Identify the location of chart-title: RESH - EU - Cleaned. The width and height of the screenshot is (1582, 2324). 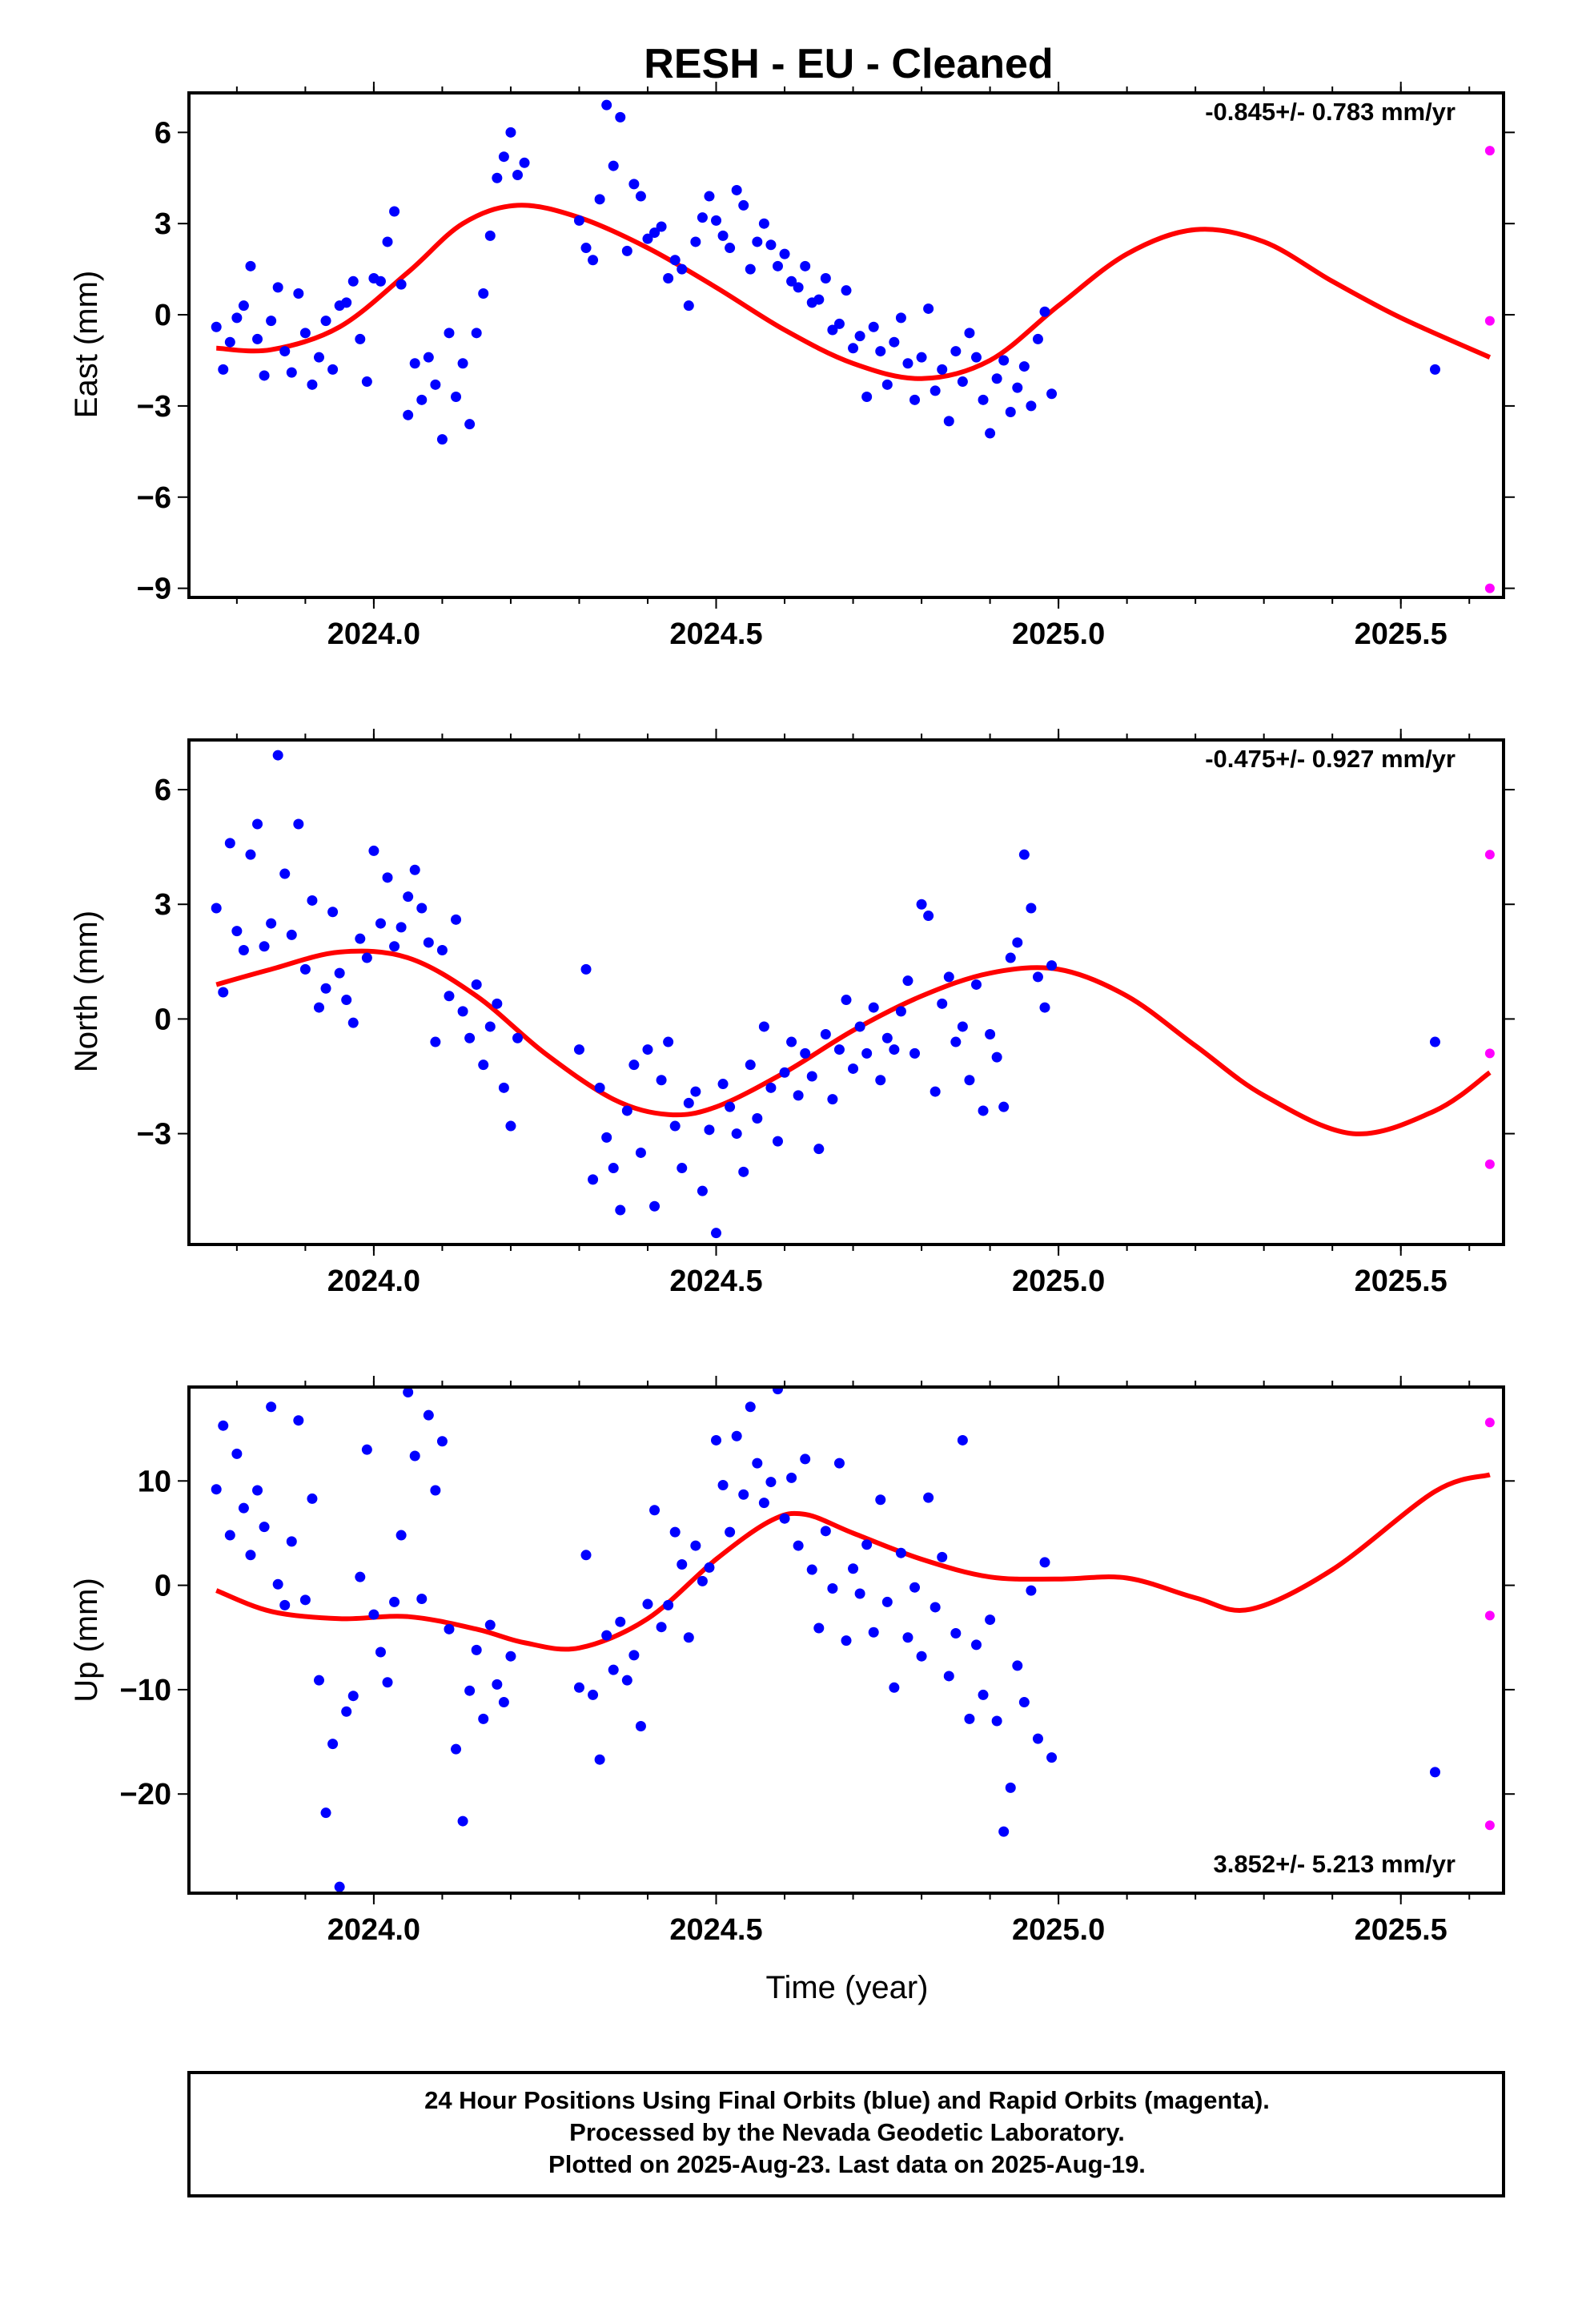
(848, 64).